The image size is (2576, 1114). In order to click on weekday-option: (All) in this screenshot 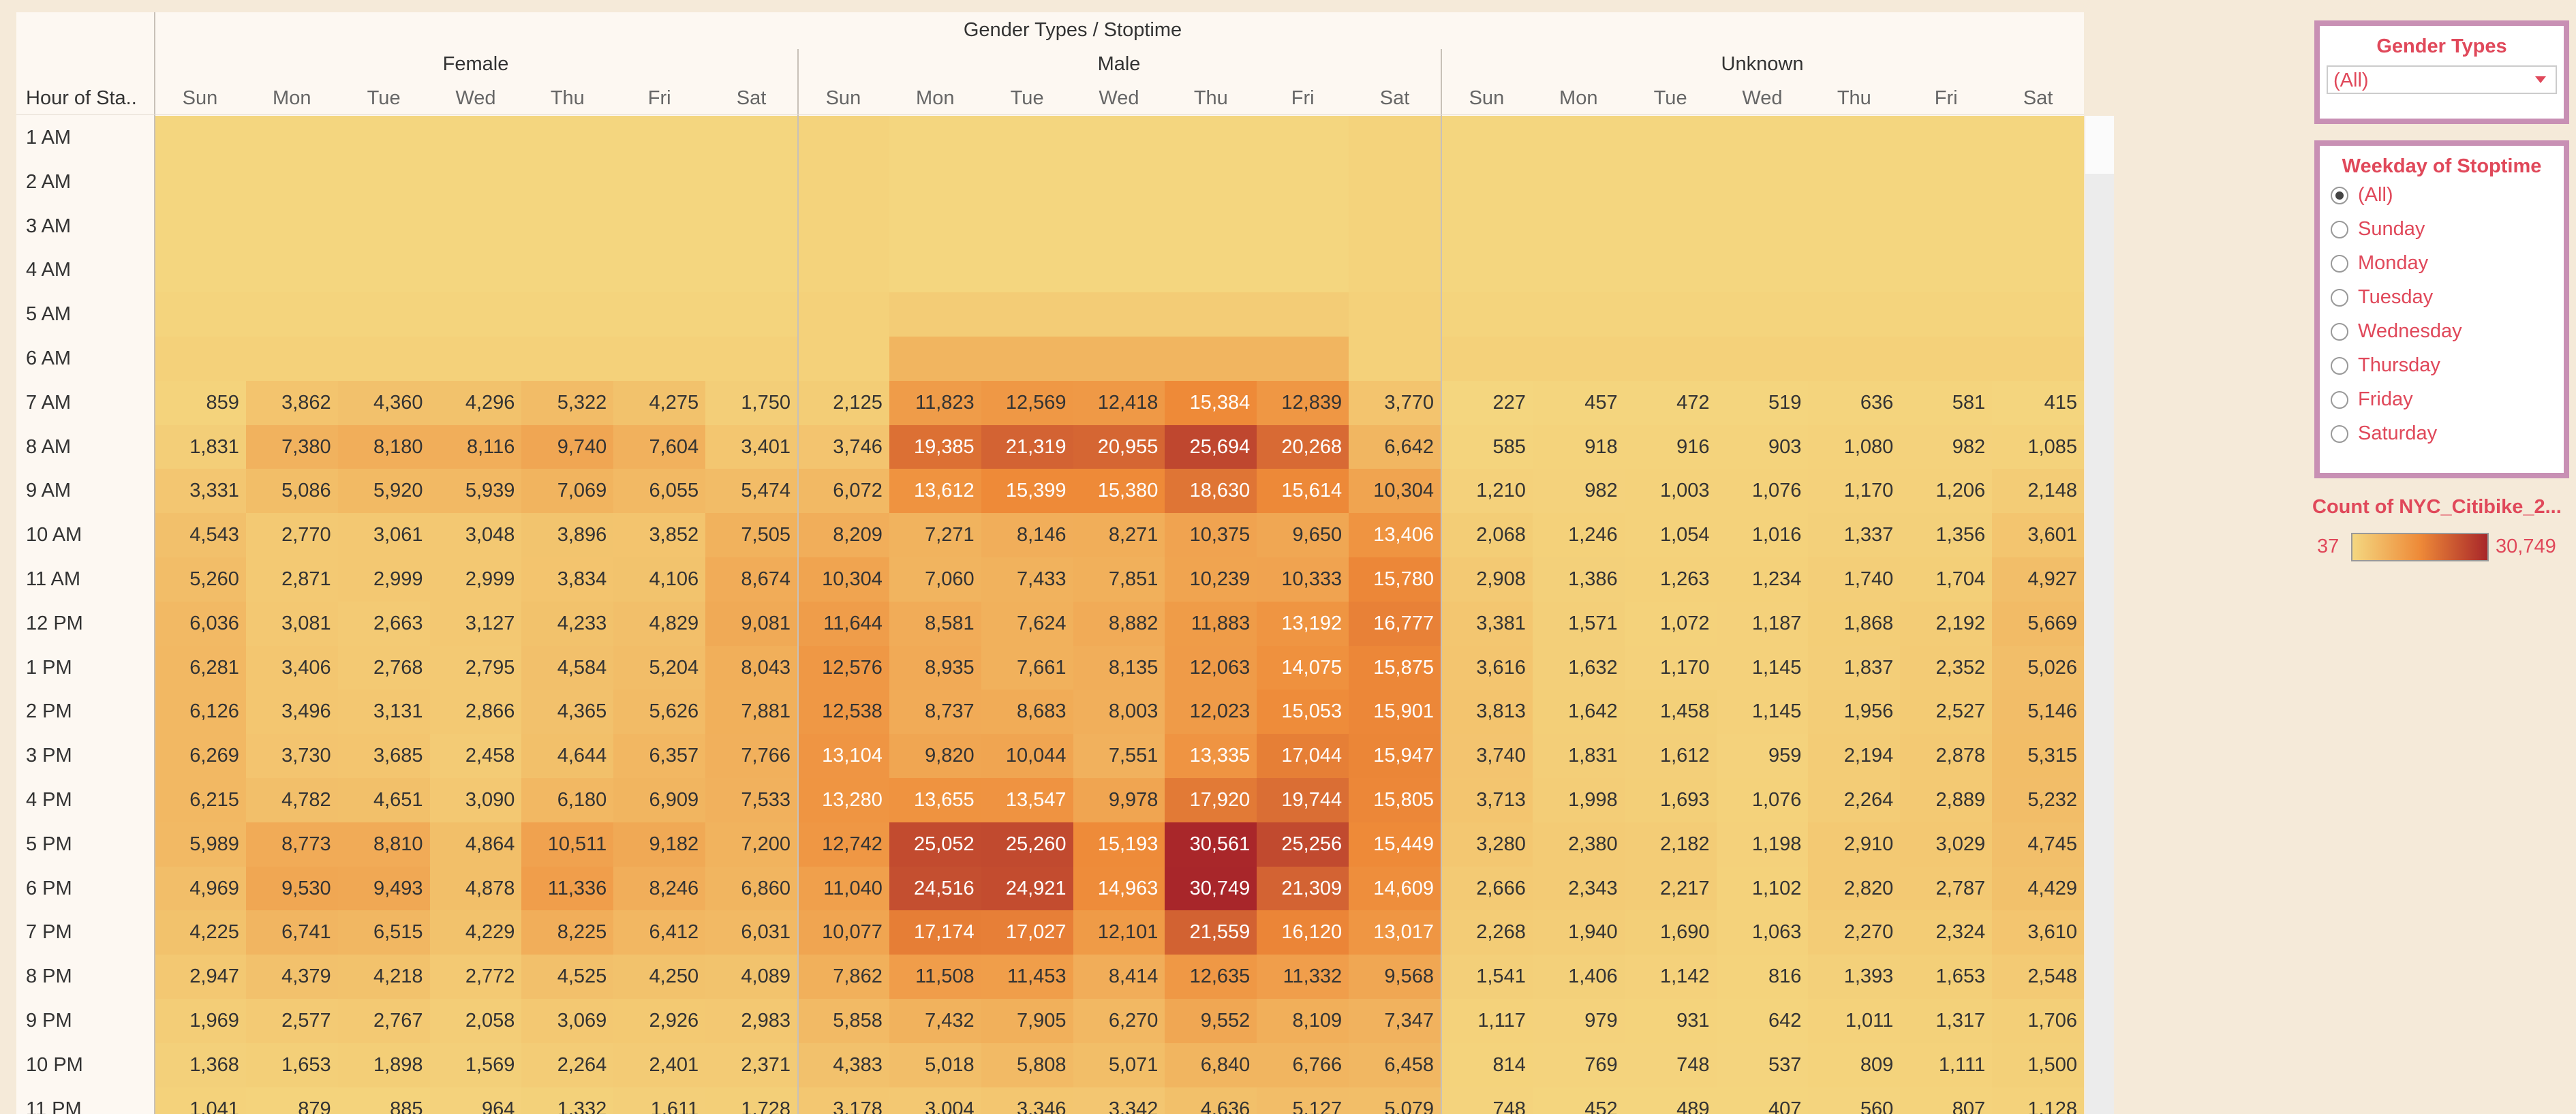, I will do `click(2362, 195)`.